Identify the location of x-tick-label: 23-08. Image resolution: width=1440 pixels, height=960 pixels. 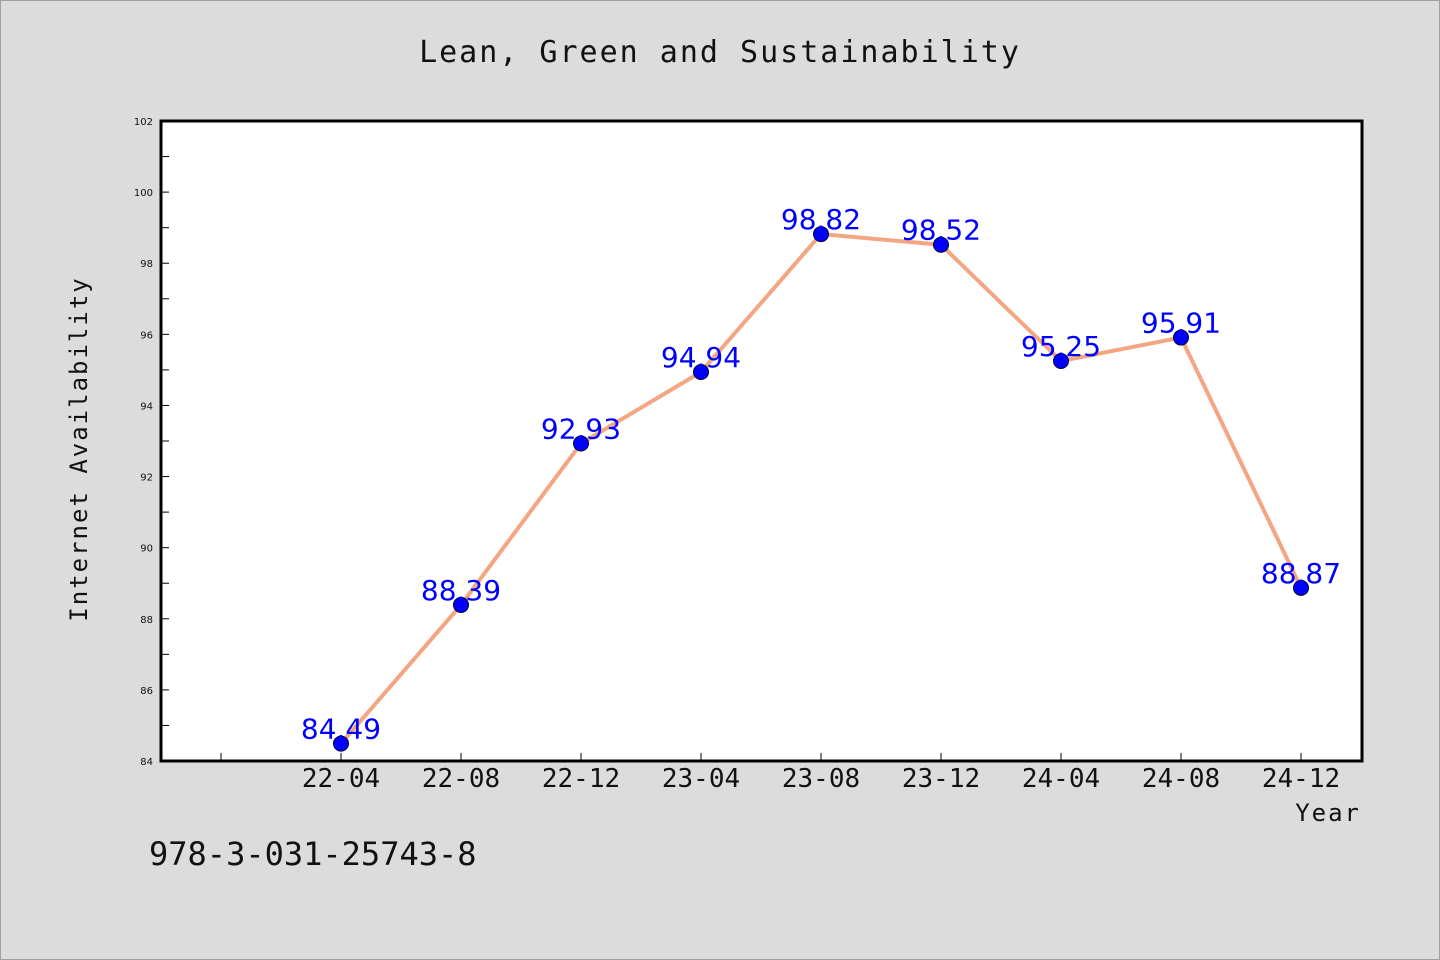
(821, 779).